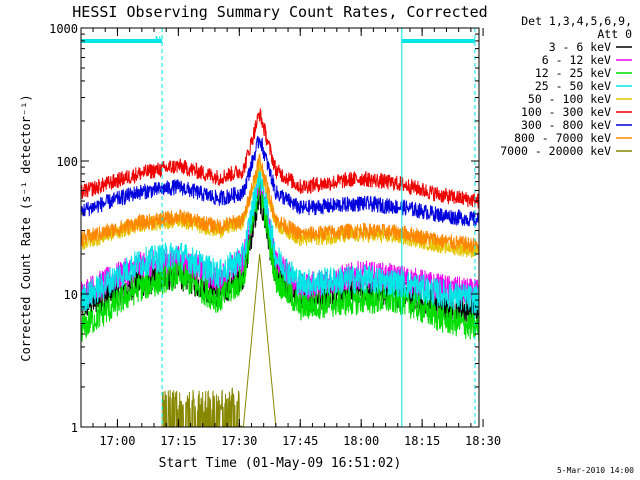  I want to click on legend-label-2: 6 - 12 keV, so click(576, 60).